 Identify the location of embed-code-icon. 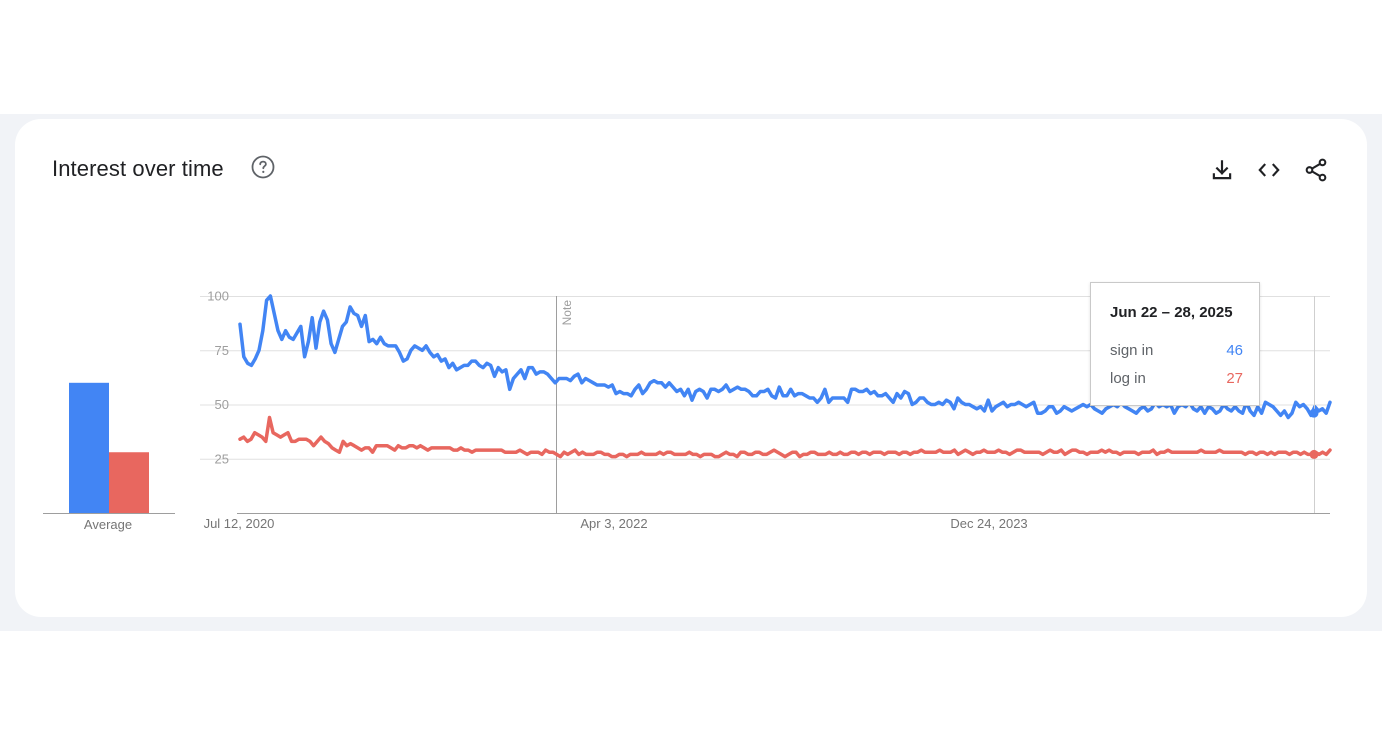
(1269, 170).